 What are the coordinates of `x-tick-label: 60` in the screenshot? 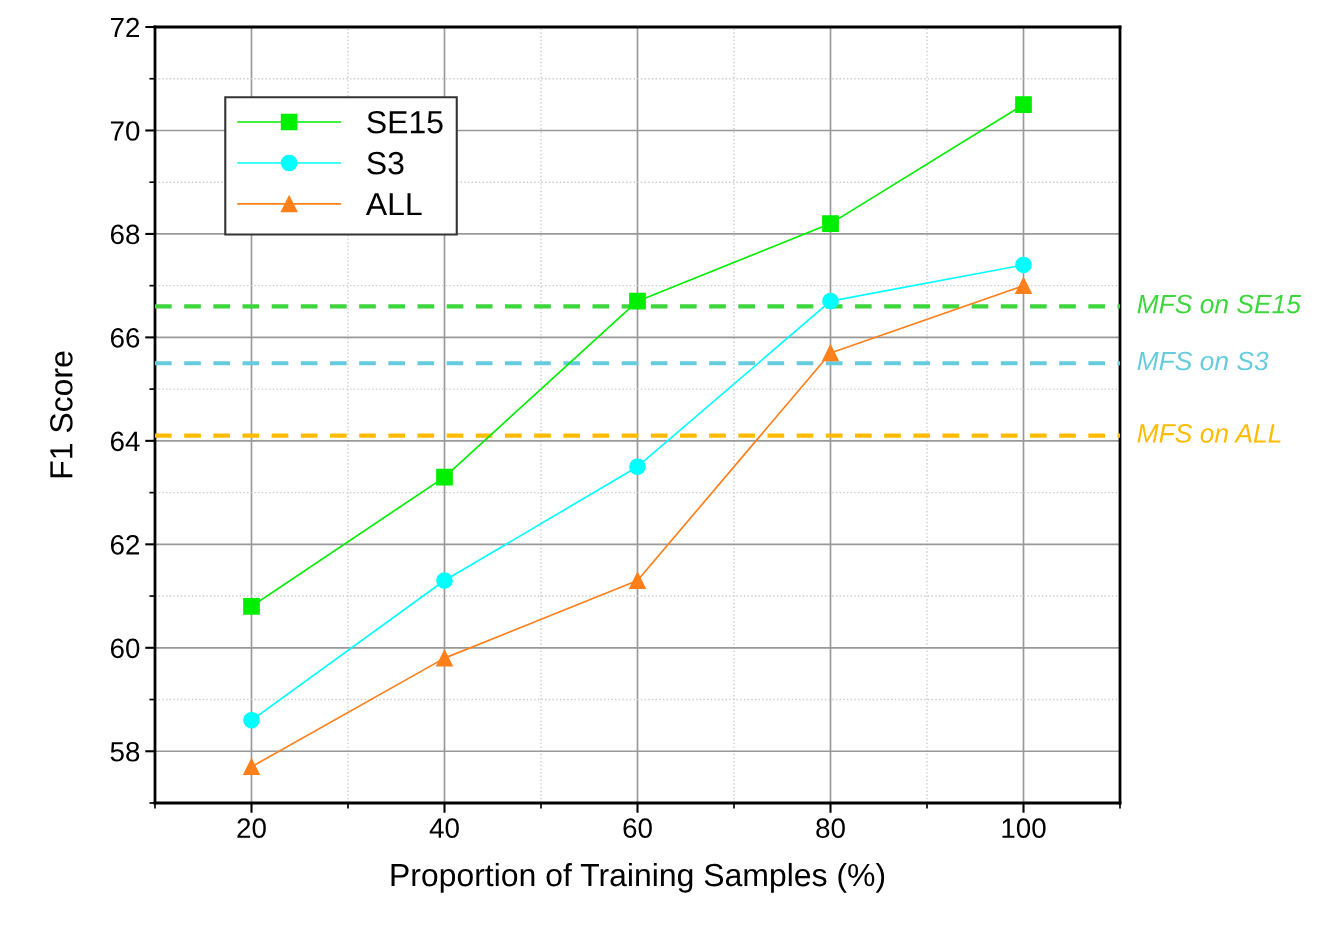 It's located at (637, 828).